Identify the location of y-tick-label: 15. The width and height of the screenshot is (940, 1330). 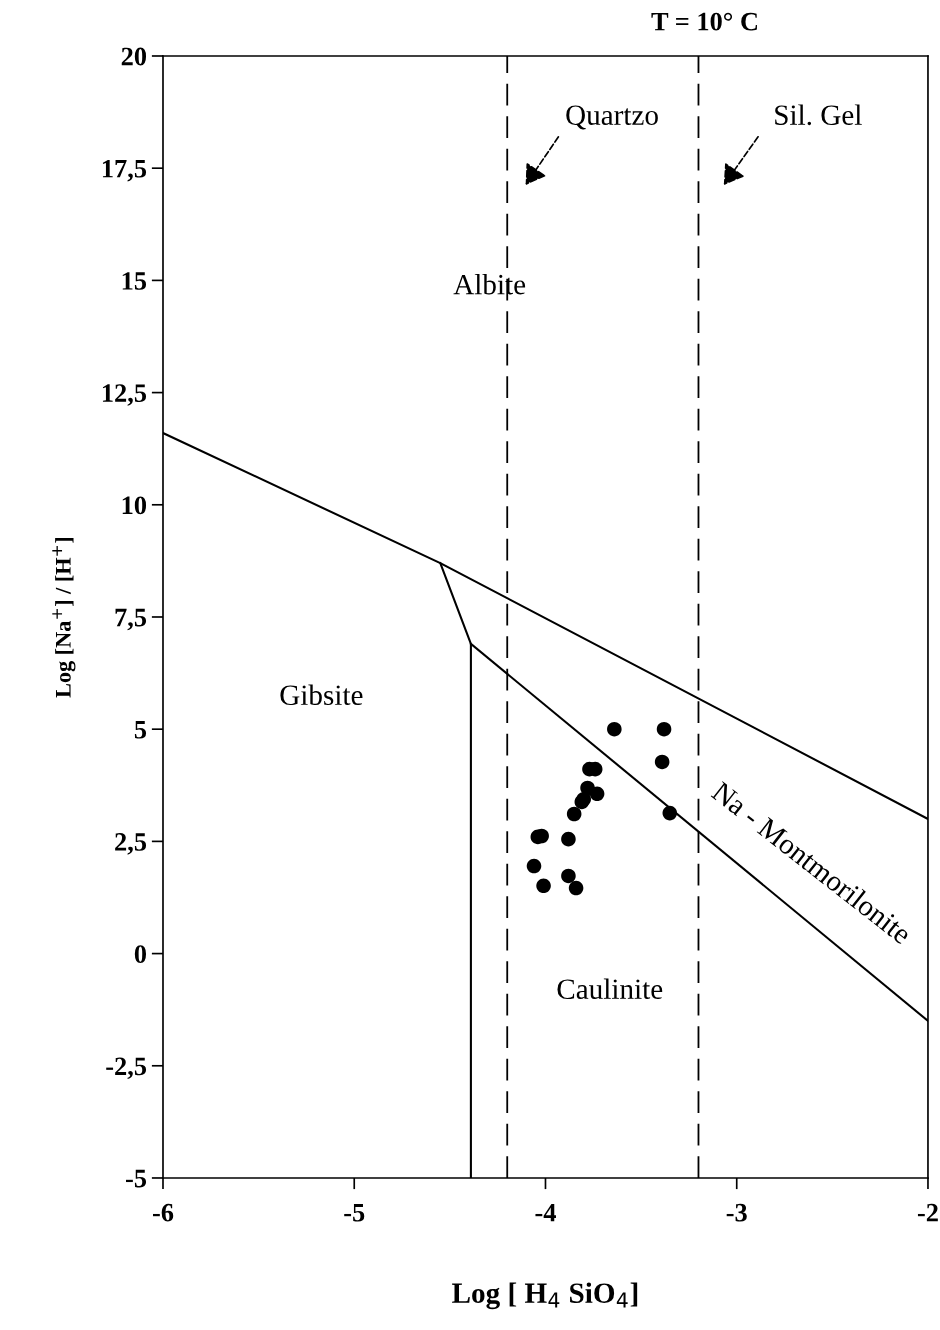
(134, 281).